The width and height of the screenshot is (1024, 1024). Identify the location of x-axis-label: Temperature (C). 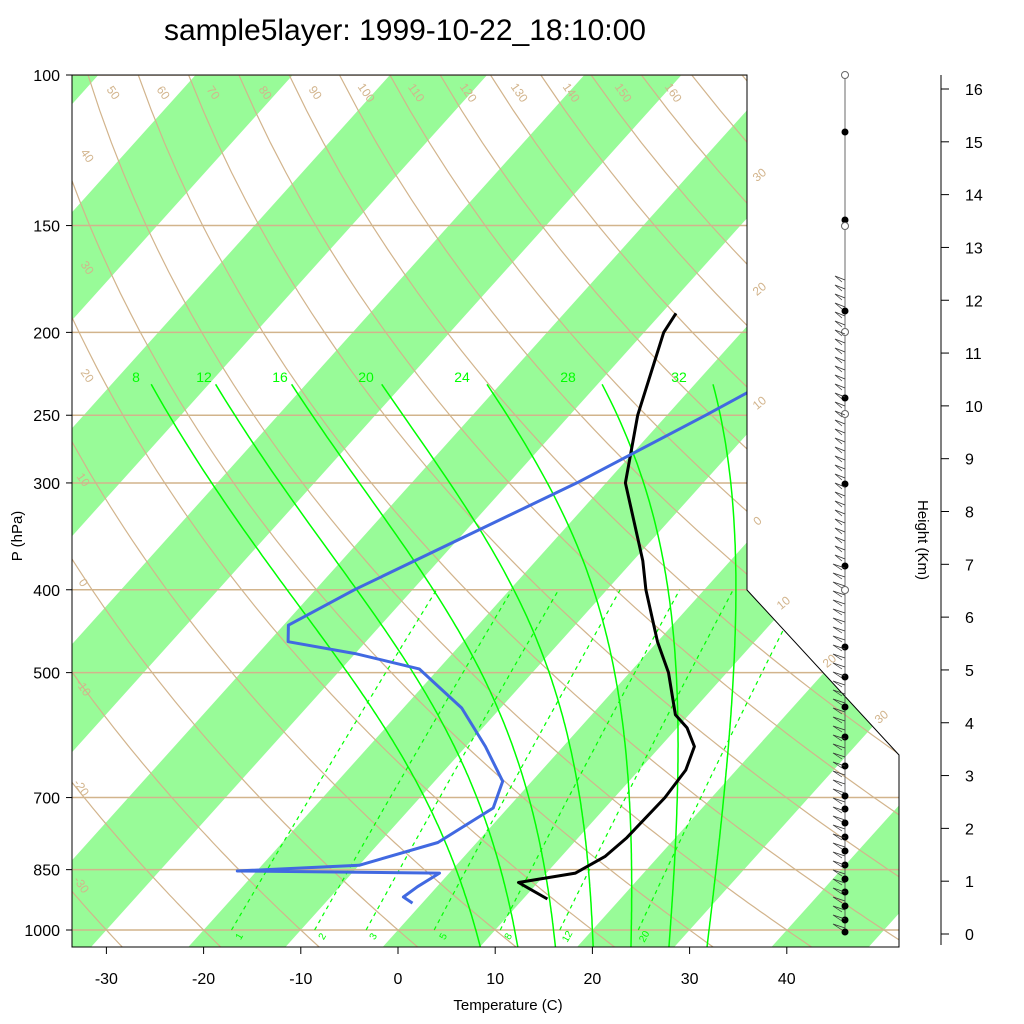
(507, 1005).